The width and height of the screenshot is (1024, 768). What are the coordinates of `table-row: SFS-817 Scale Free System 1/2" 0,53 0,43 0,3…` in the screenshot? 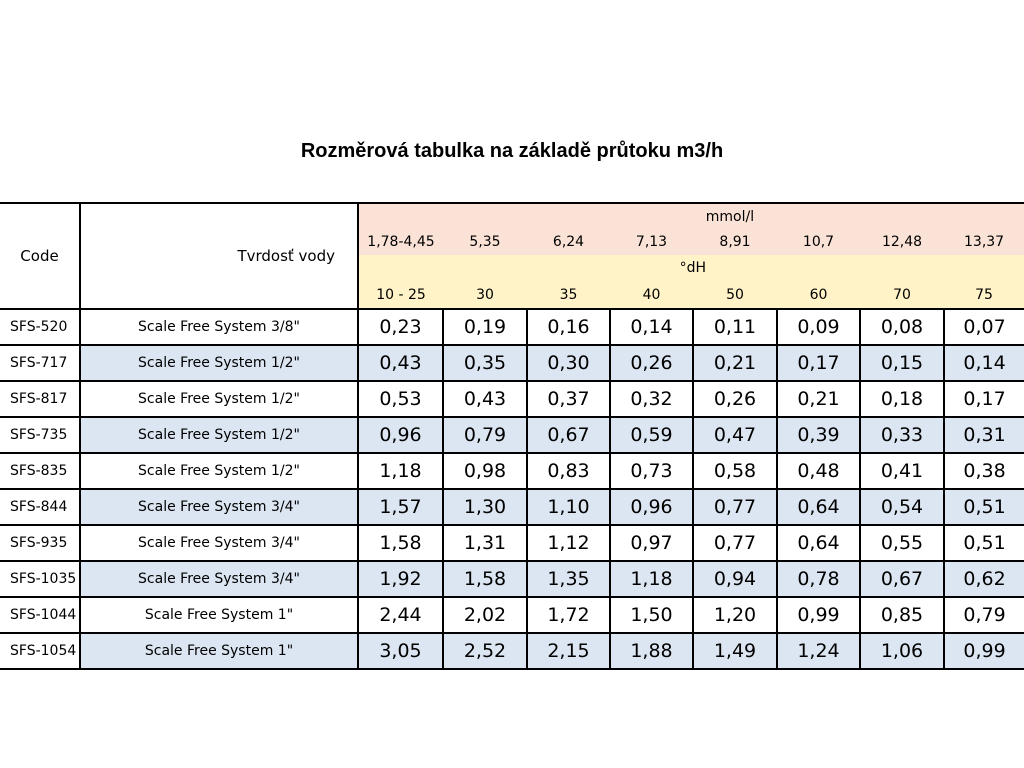 It's located at (512, 398).